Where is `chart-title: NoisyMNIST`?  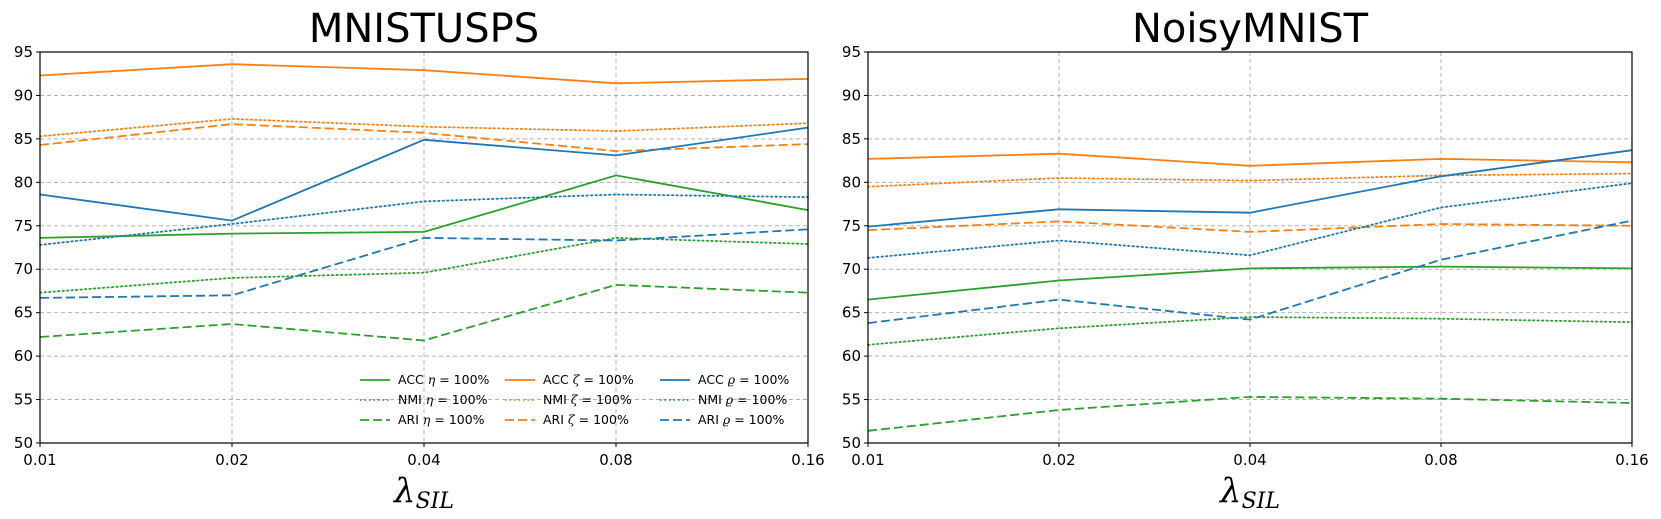 chart-title: NoisyMNIST is located at coordinates (1250, 29).